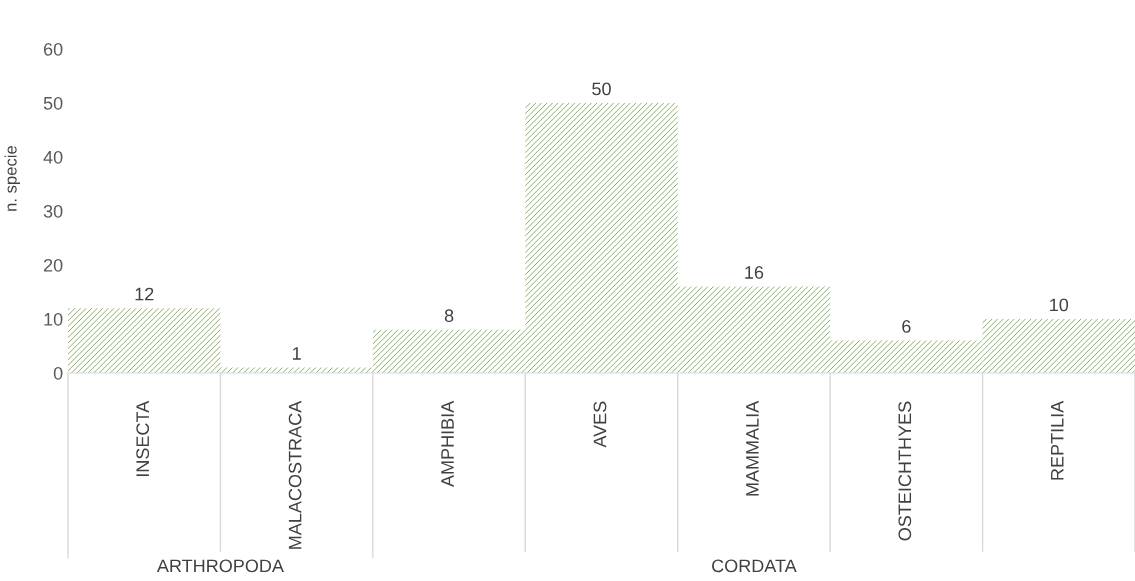 The width and height of the screenshot is (1135, 581). Describe the element at coordinates (1059, 305) in the screenshot. I see `data-label: 10` at that location.